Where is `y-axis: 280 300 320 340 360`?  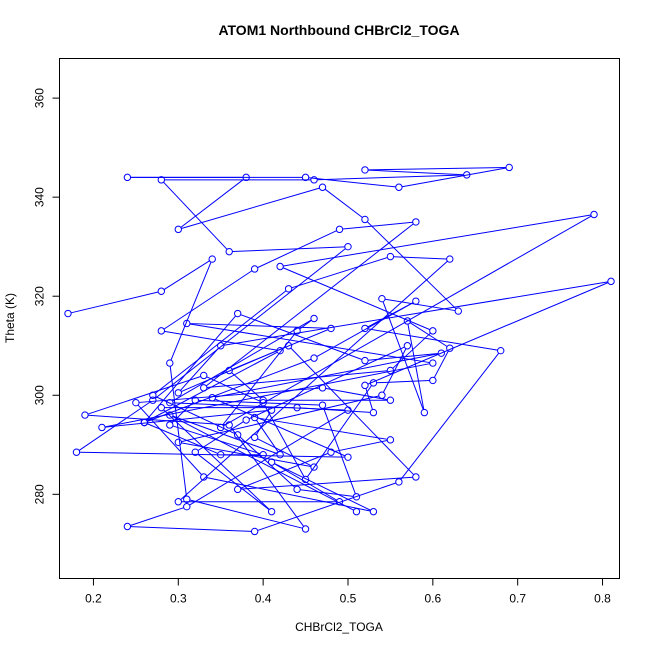 y-axis: 280 300 320 340 360 is located at coordinates (46, 296).